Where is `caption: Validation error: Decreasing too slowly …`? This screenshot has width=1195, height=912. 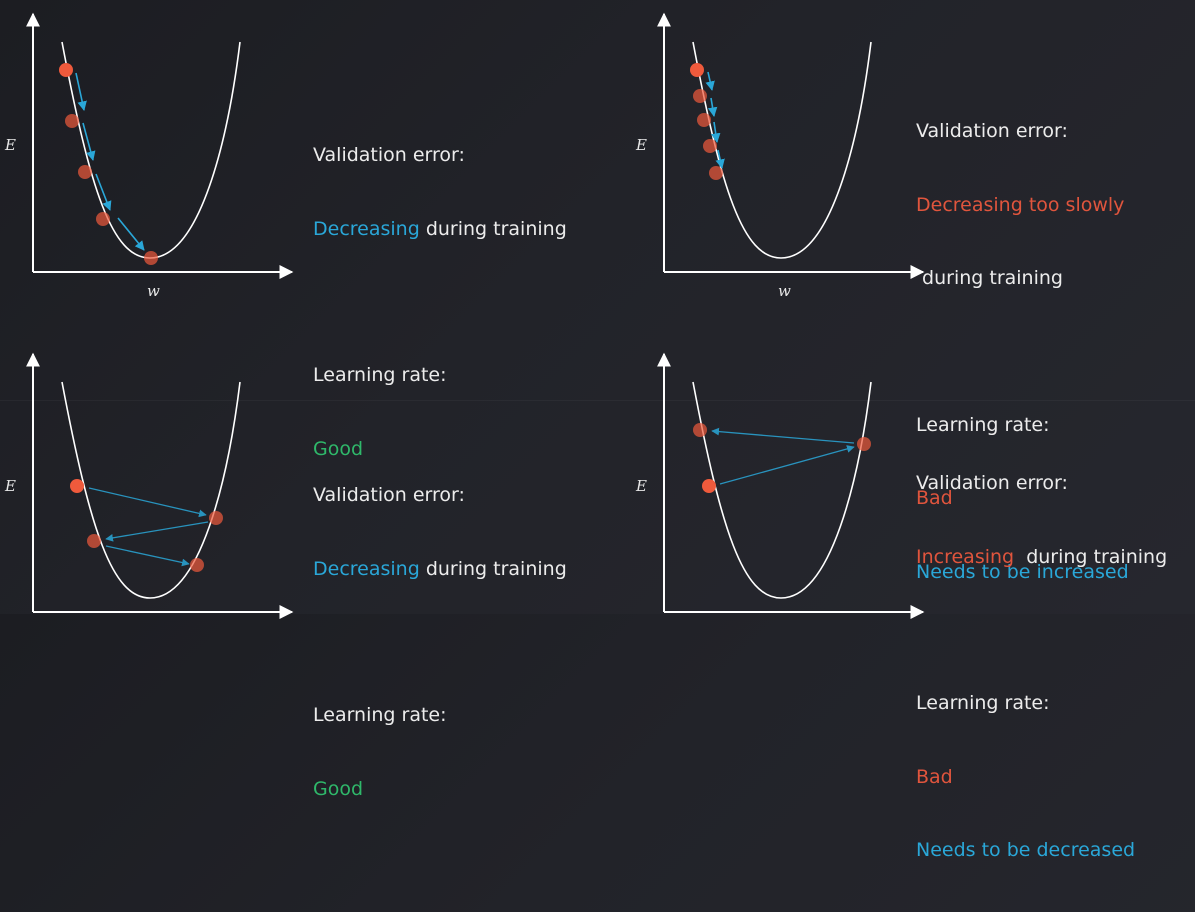 caption: Validation error: Decreasing too slowly … is located at coordinates (1022, 351).